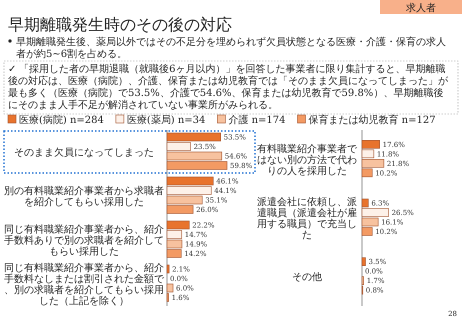 This screenshot has height=320, width=462. Describe the element at coordinates (84, 284) in the screenshot. I see `y-tick-label: 同じ有料職業紹介事業者から、紹介手数料なしまたは割引された金額で、別の求職者を紹介してもらい採用した（上記を除く）` at that location.